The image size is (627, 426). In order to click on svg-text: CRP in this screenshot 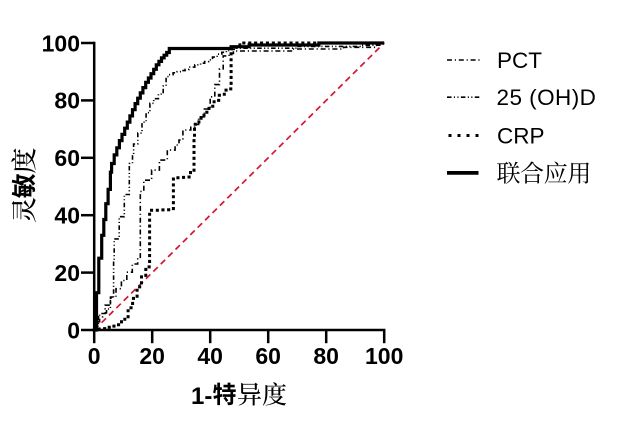, I will do `click(521, 136)`.